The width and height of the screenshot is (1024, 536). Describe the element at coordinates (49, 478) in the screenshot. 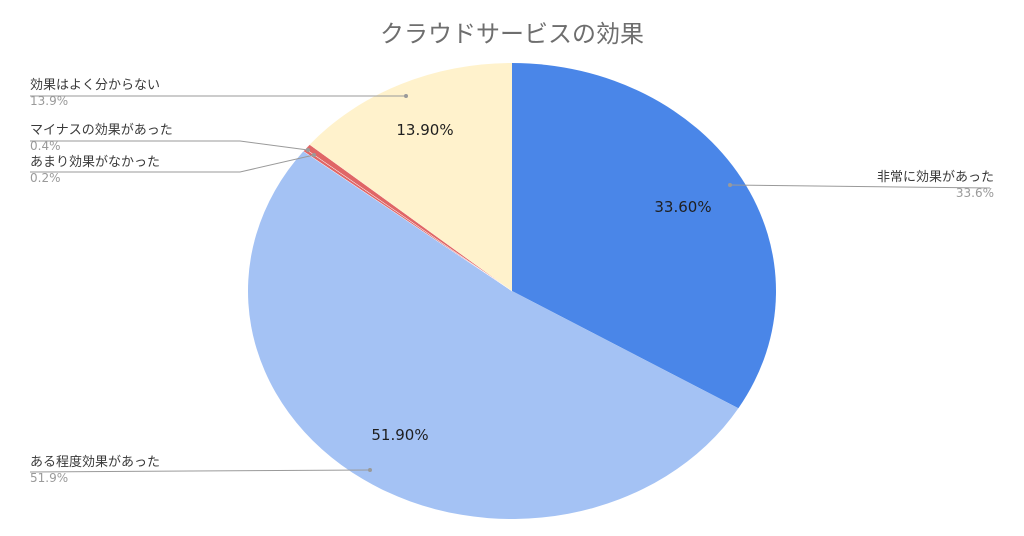

I see `callout-value-2: 51.9%` at that location.